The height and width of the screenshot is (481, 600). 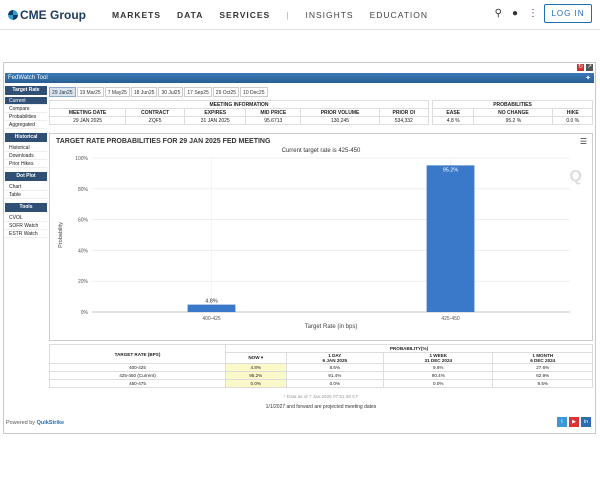 I want to click on y-tick-label: 80%, so click(x=83, y=190).